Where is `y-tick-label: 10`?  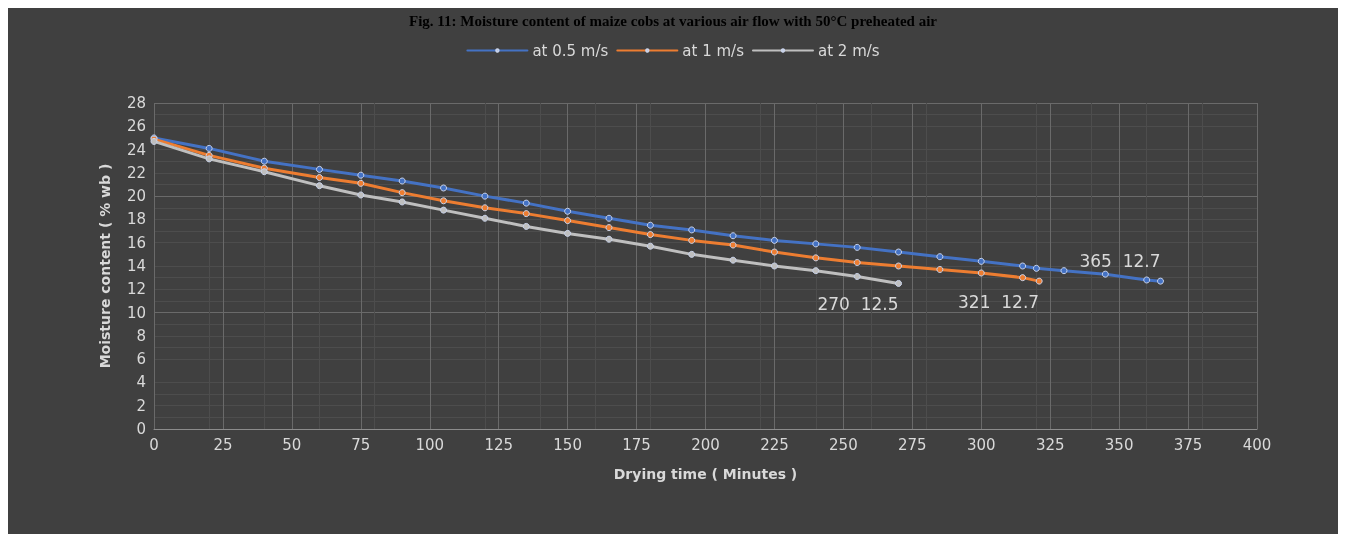 y-tick-label: 10 is located at coordinates (136, 312).